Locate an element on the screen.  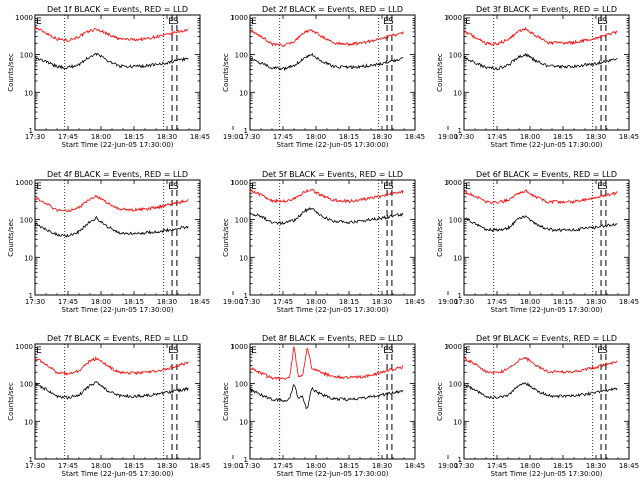
chart-title: Det 5f BLACK = Events, RED = LLD is located at coordinates (332, 174).